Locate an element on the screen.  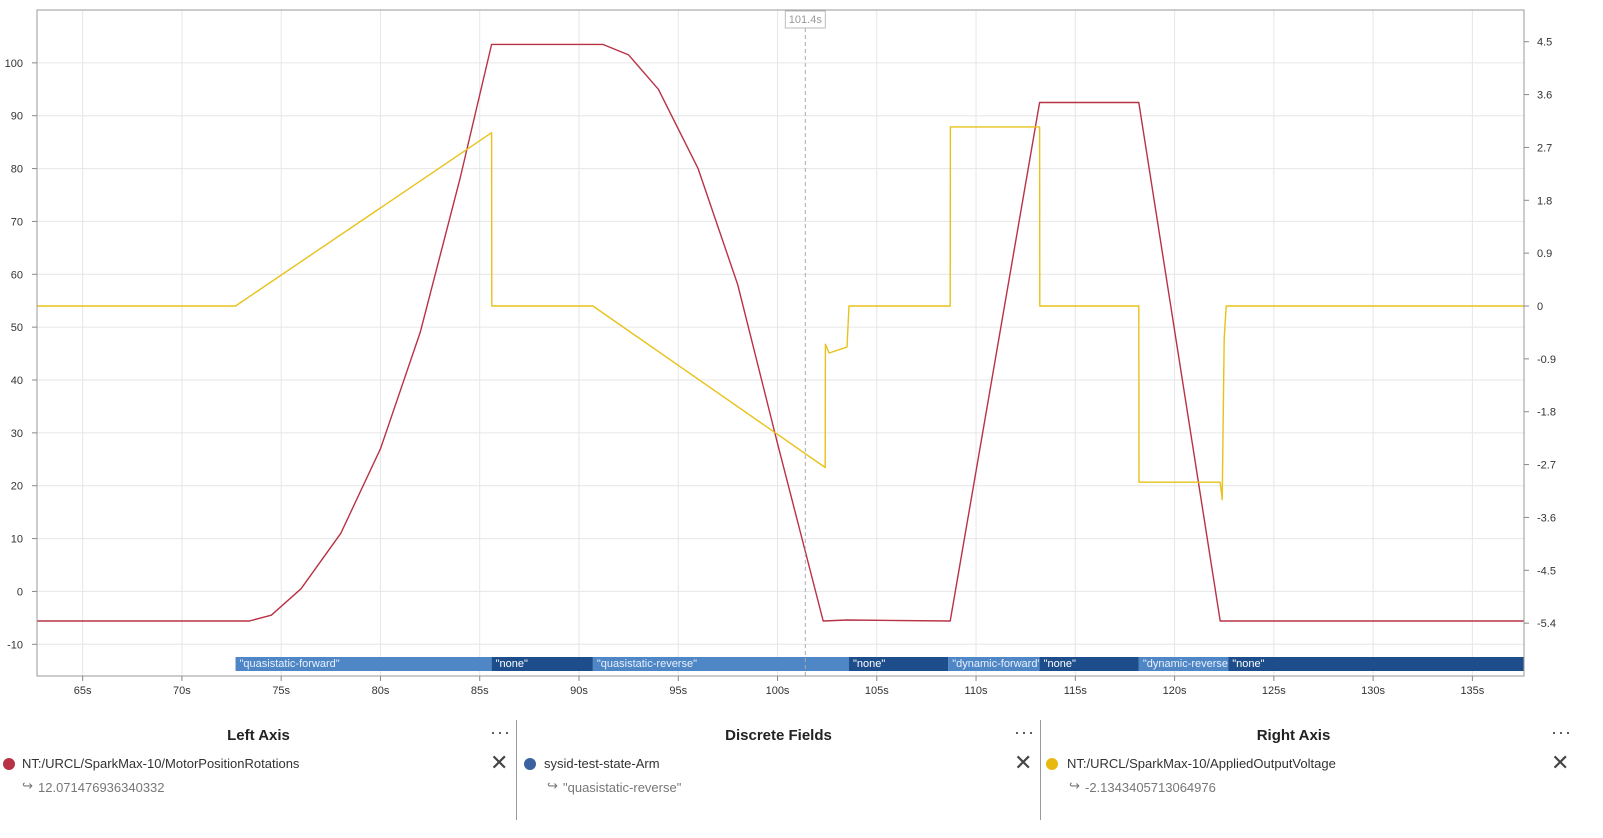
left-tick-label: 30 is located at coordinates (17, 434).